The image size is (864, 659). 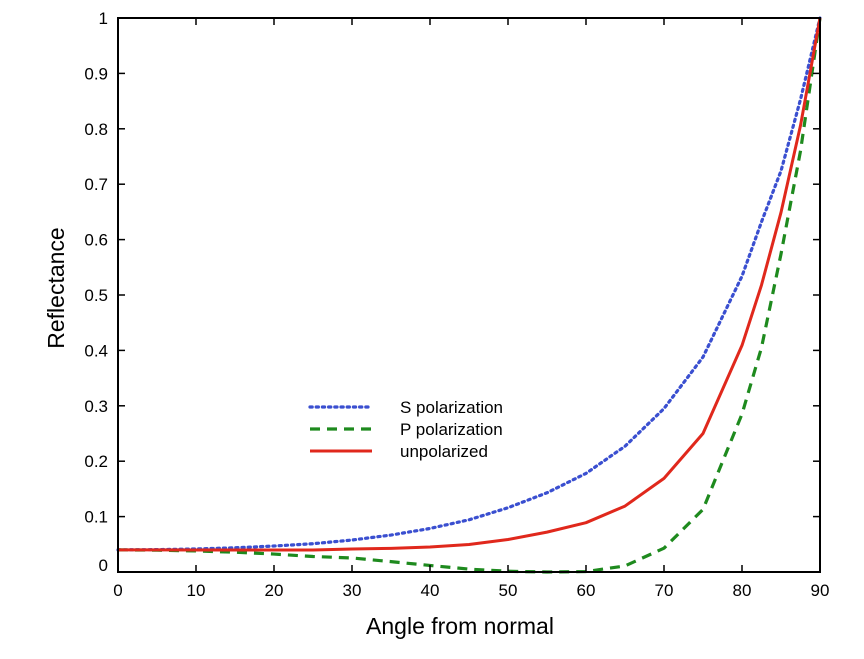 I want to click on x-tick-label: 80, so click(x=742, y=590).